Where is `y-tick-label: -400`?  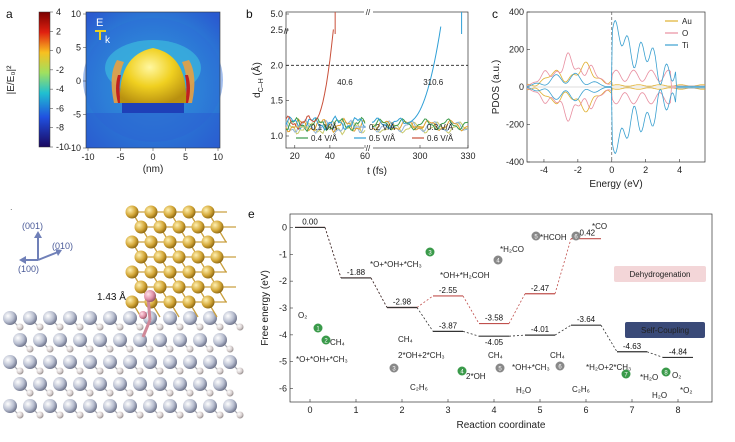
y-tick-label: -400 is located at coordinates (515, 162).